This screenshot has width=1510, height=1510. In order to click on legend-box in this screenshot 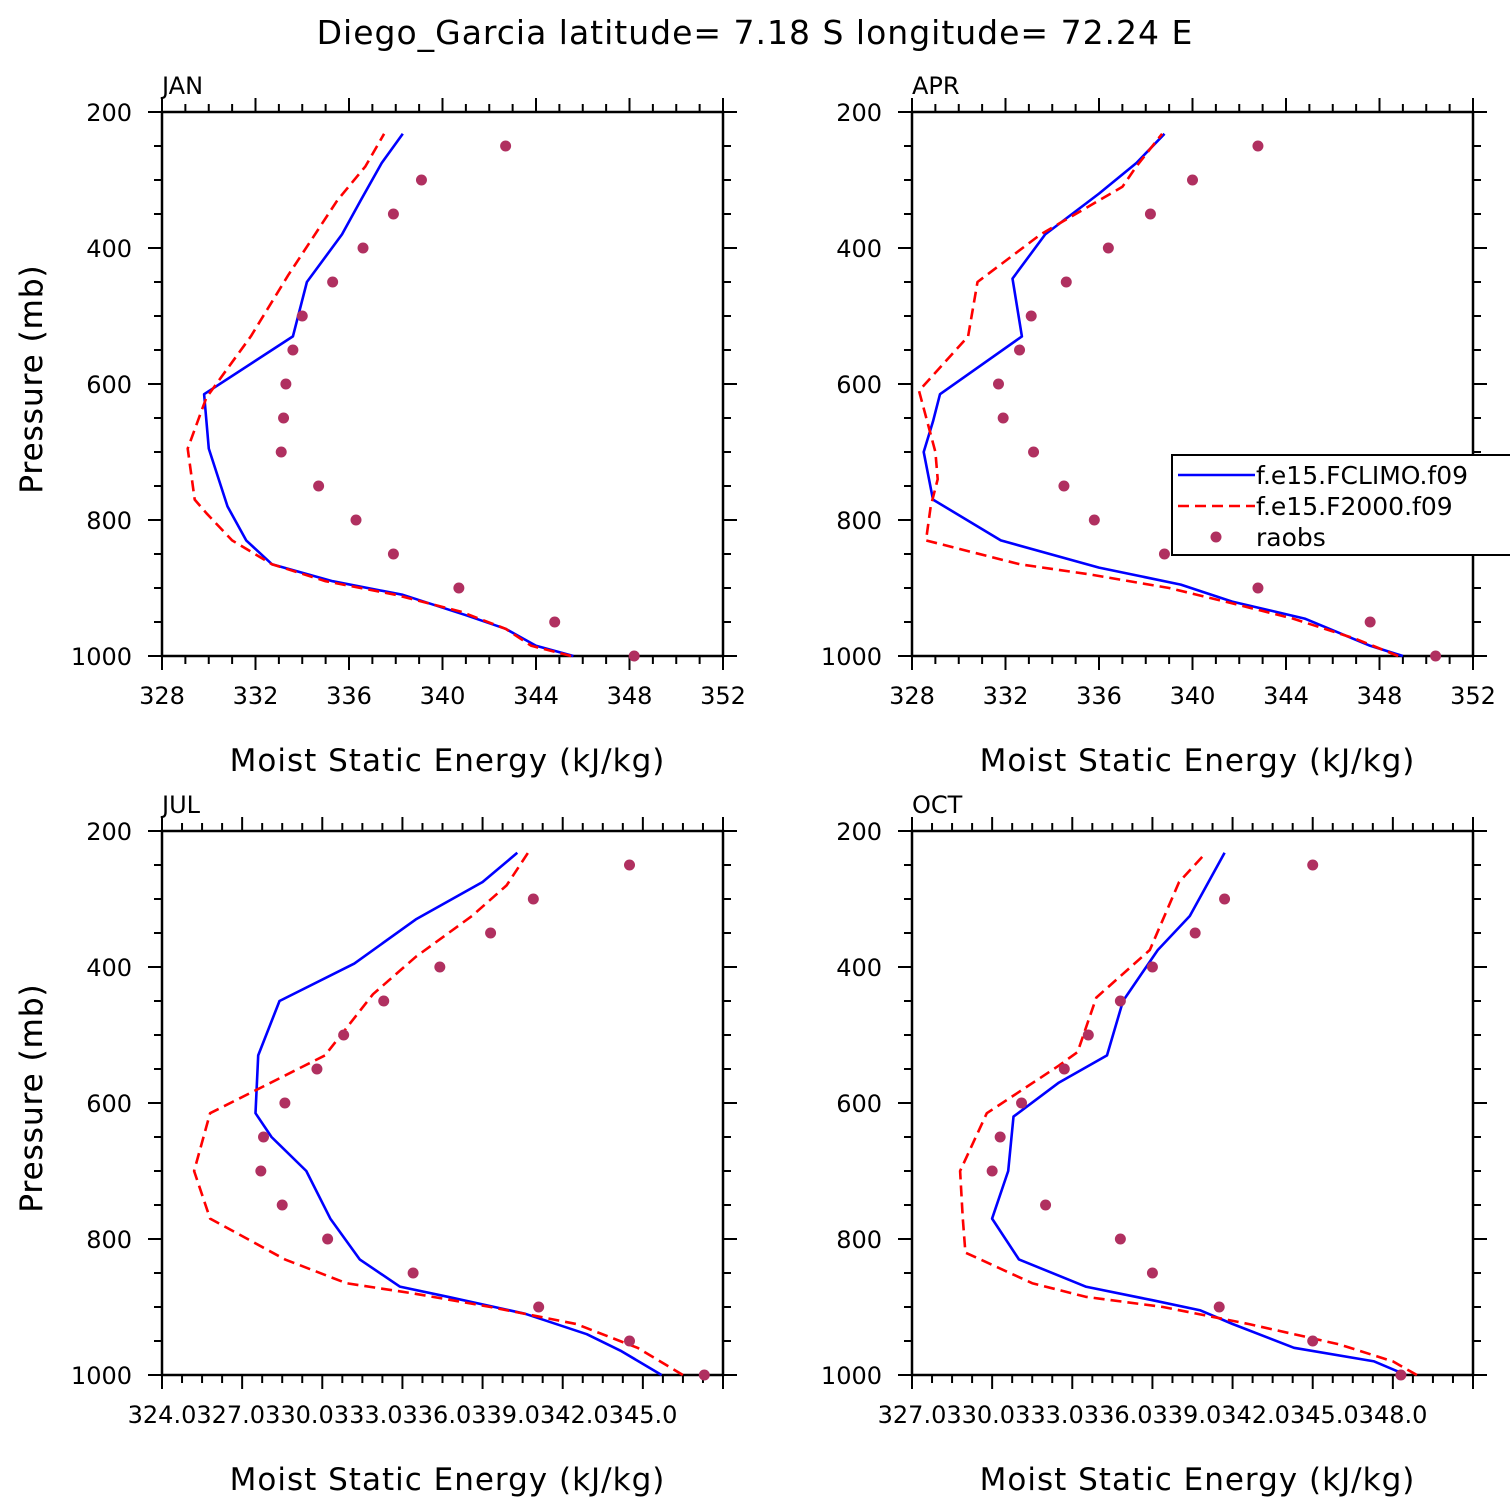, I will do `click(1340, 505)`.